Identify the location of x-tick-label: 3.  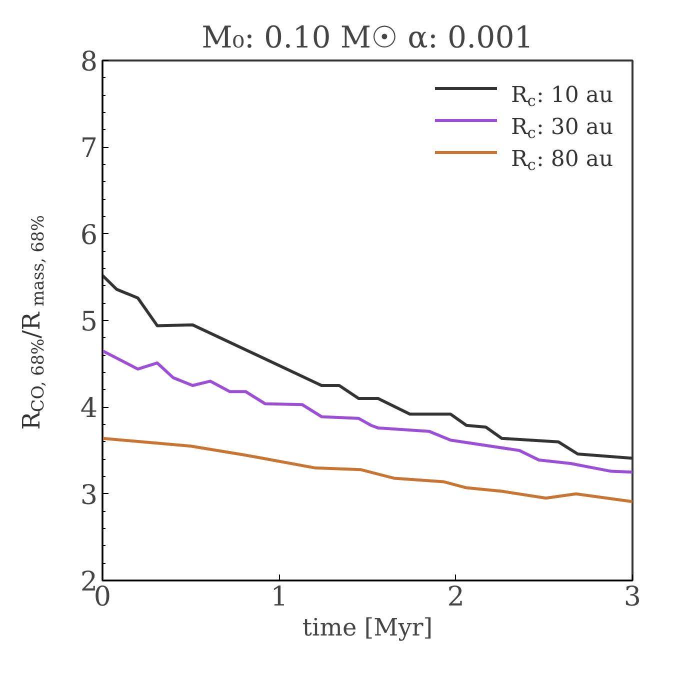
(633, 597).